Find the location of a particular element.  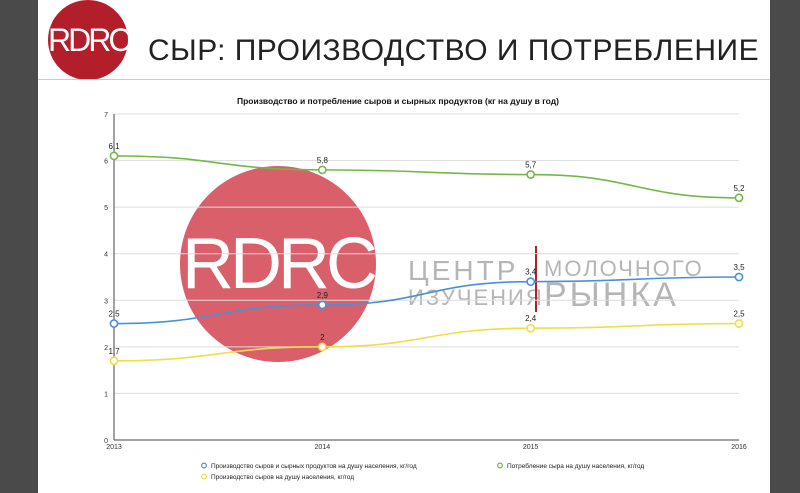

watermark-line2-left: ИЗУЧЕНИЯ is located at coordinates (476, 297).